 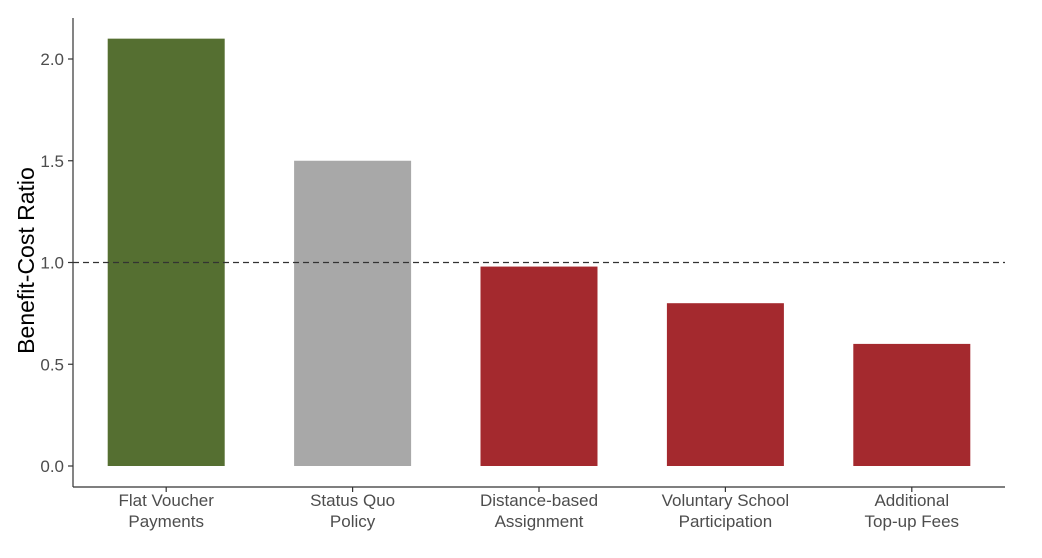 What do you see at coordinates (26, 260) in the screenshot?
I see `y-axis-title: Benefit-Cost Ratio` at bounding box center [26, 260].